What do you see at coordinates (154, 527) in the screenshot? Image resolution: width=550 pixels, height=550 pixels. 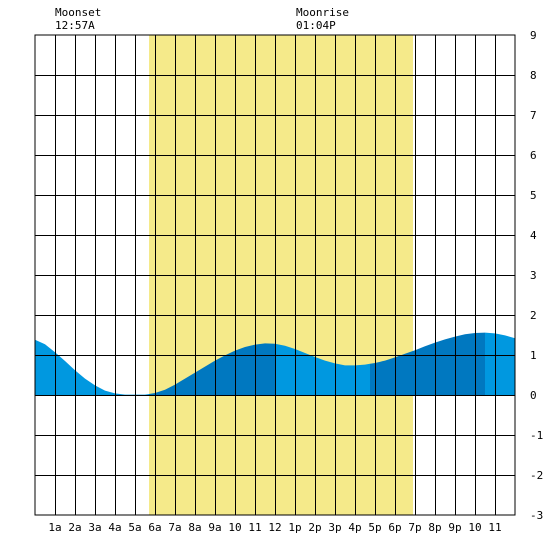 I see `x-tick-label: 6a` at bounding box center [154, 527].